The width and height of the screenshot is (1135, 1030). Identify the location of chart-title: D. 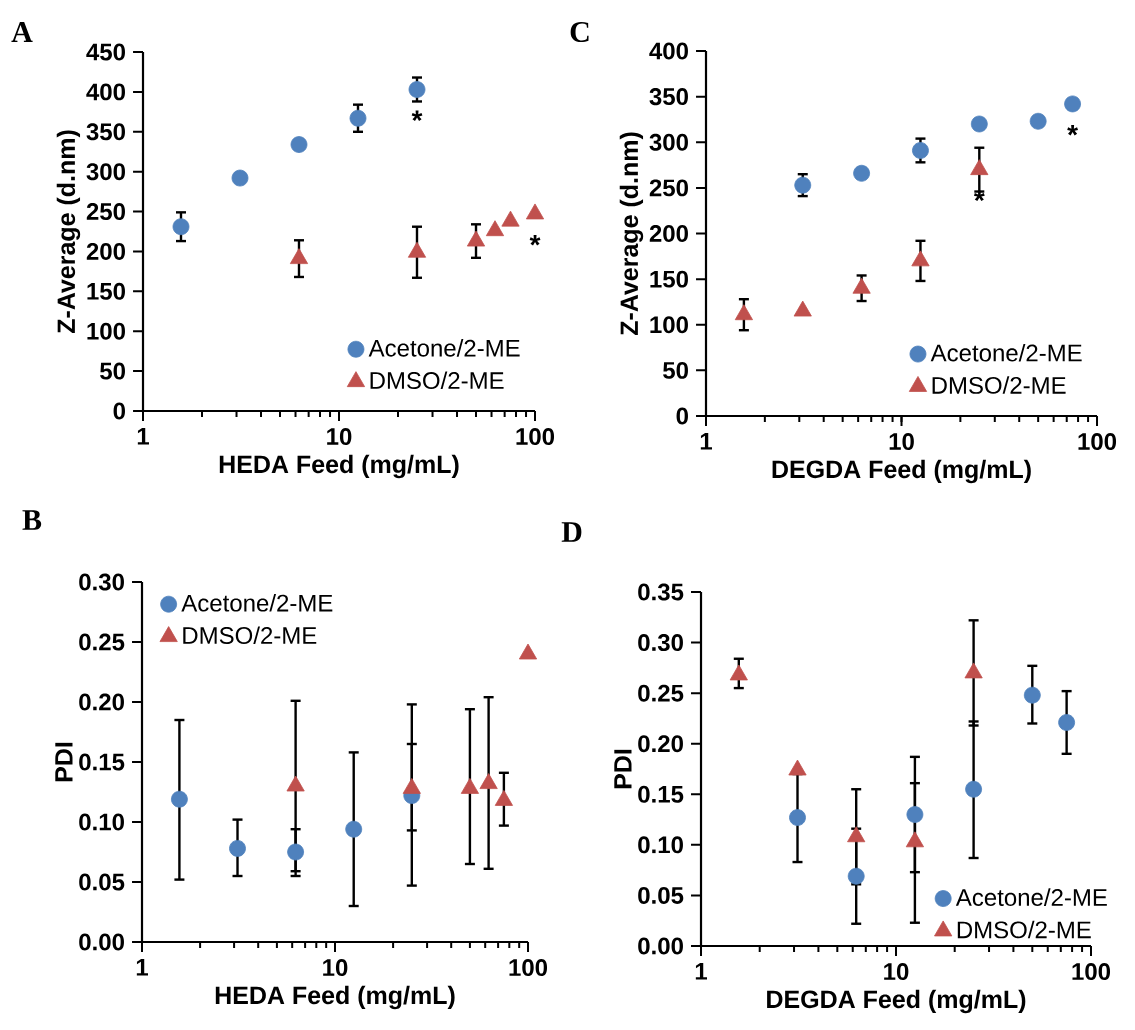
(571, 532).